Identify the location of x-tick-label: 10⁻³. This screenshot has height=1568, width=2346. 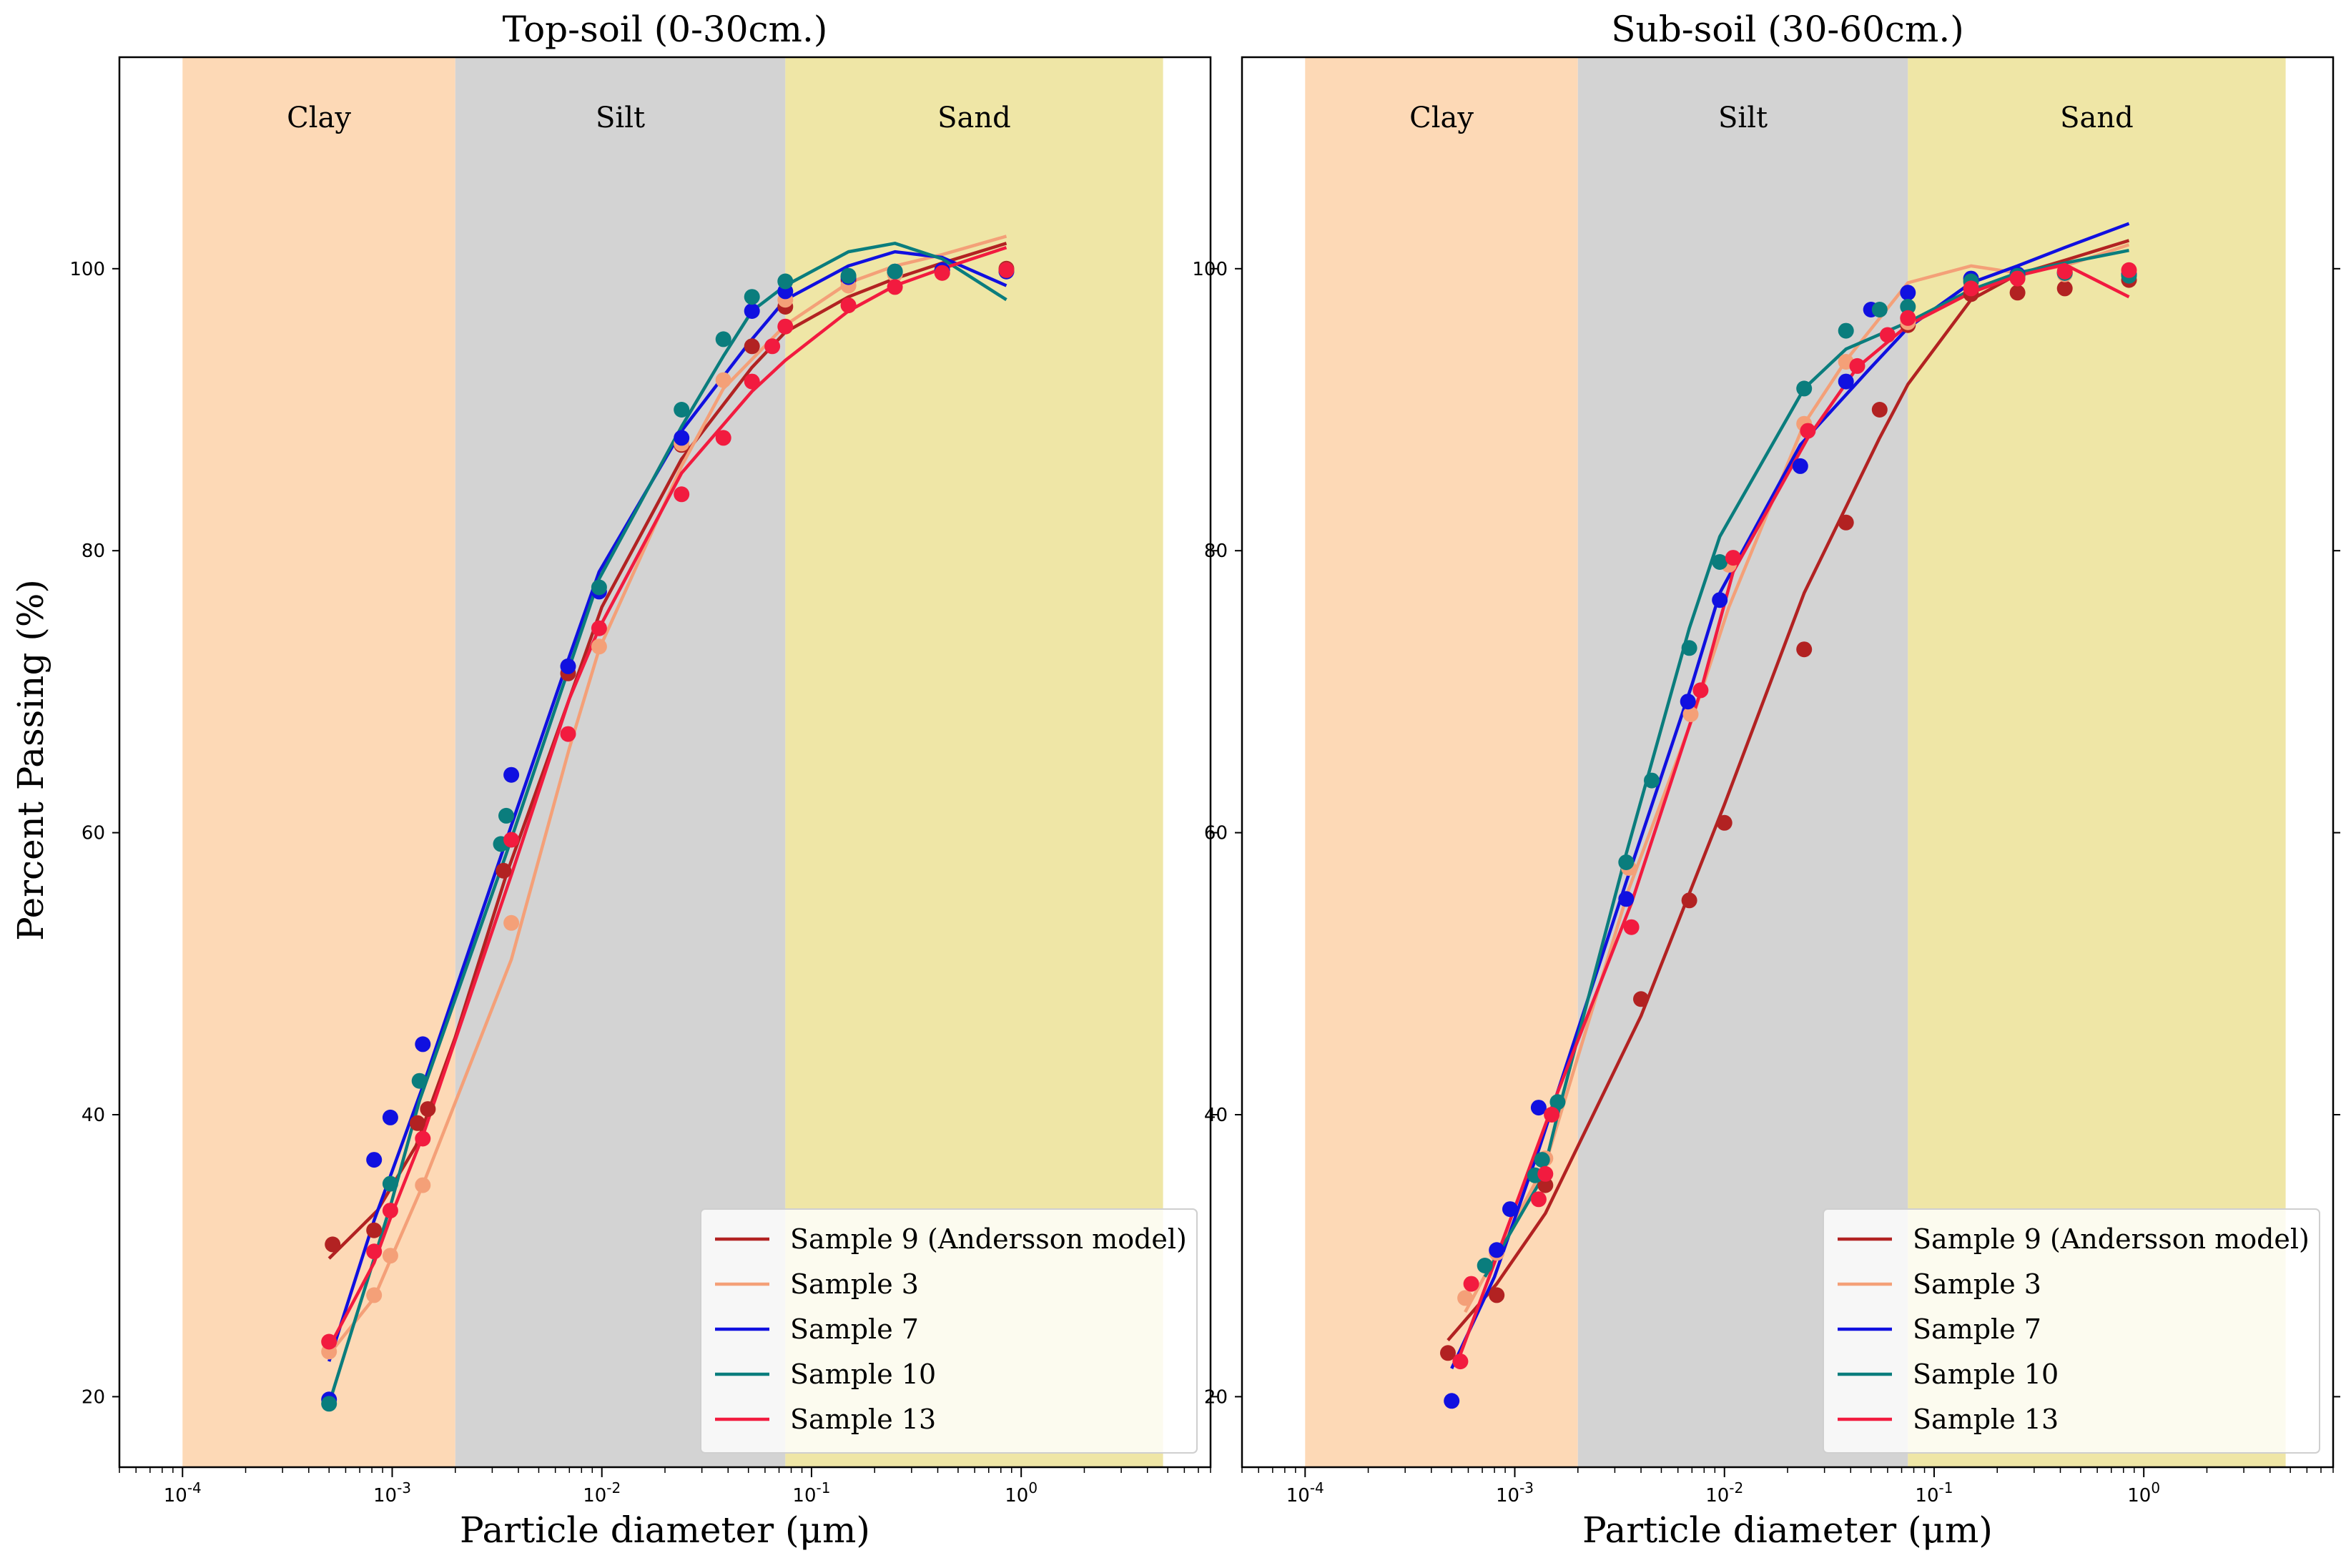
(1515, 1493).